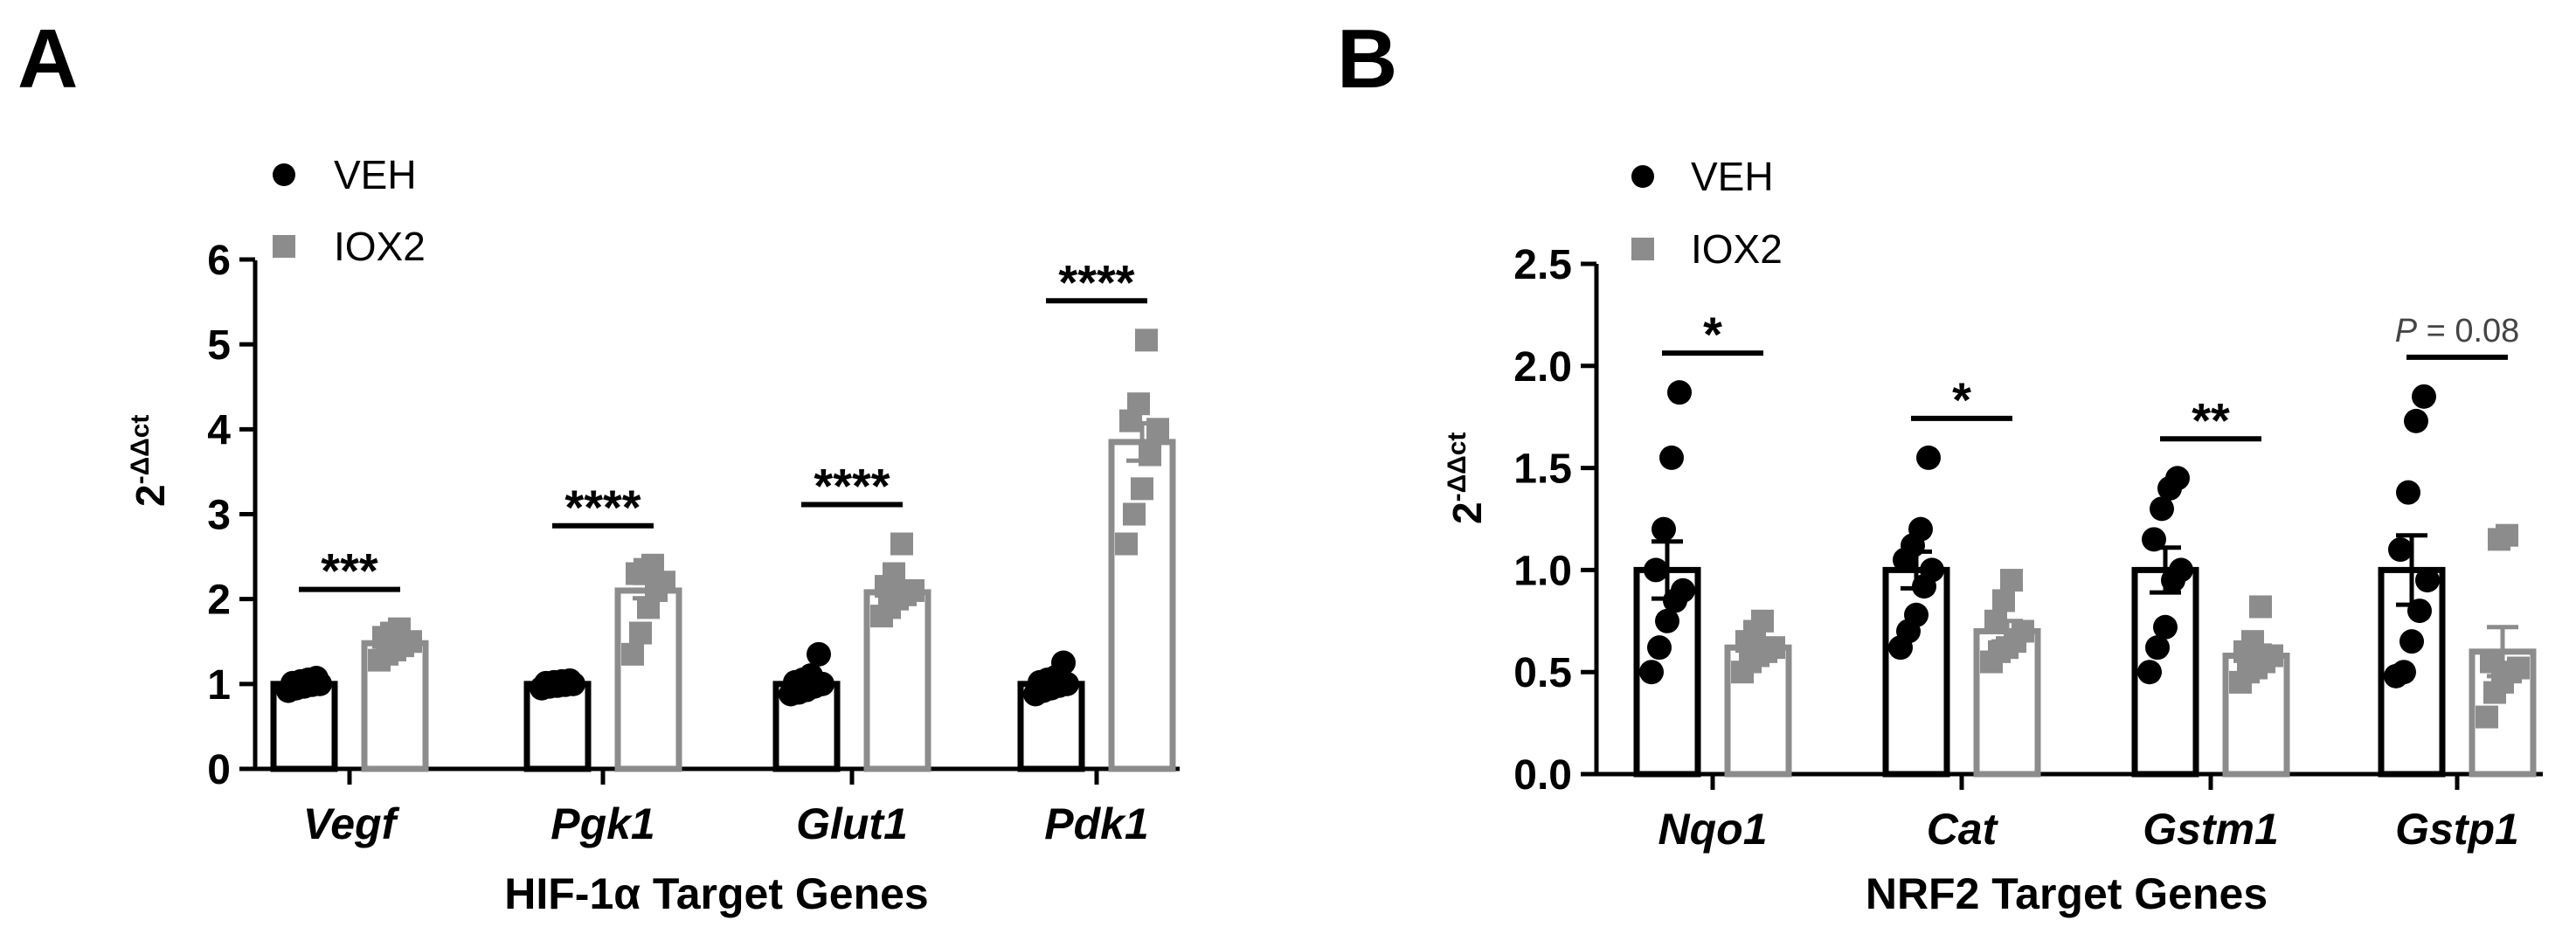 The width and height of the screenshot is (2576, 934). I want to click on p-value-symbol: P, so click(2406, 331).